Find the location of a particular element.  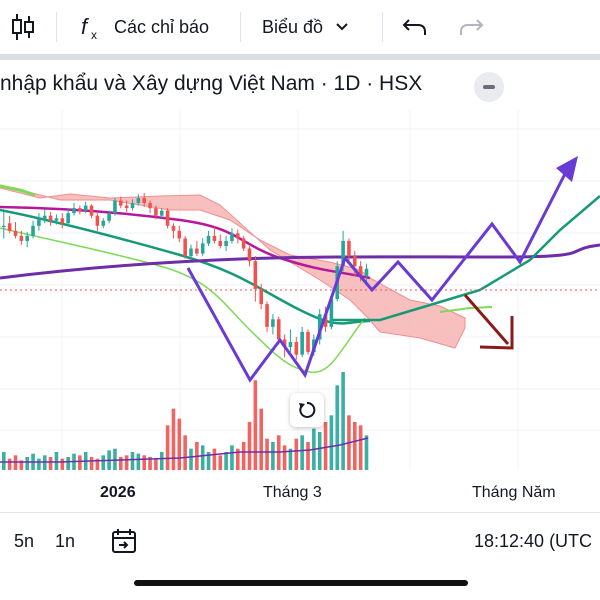

toolbar-divider is located at coordinates (240, 27).